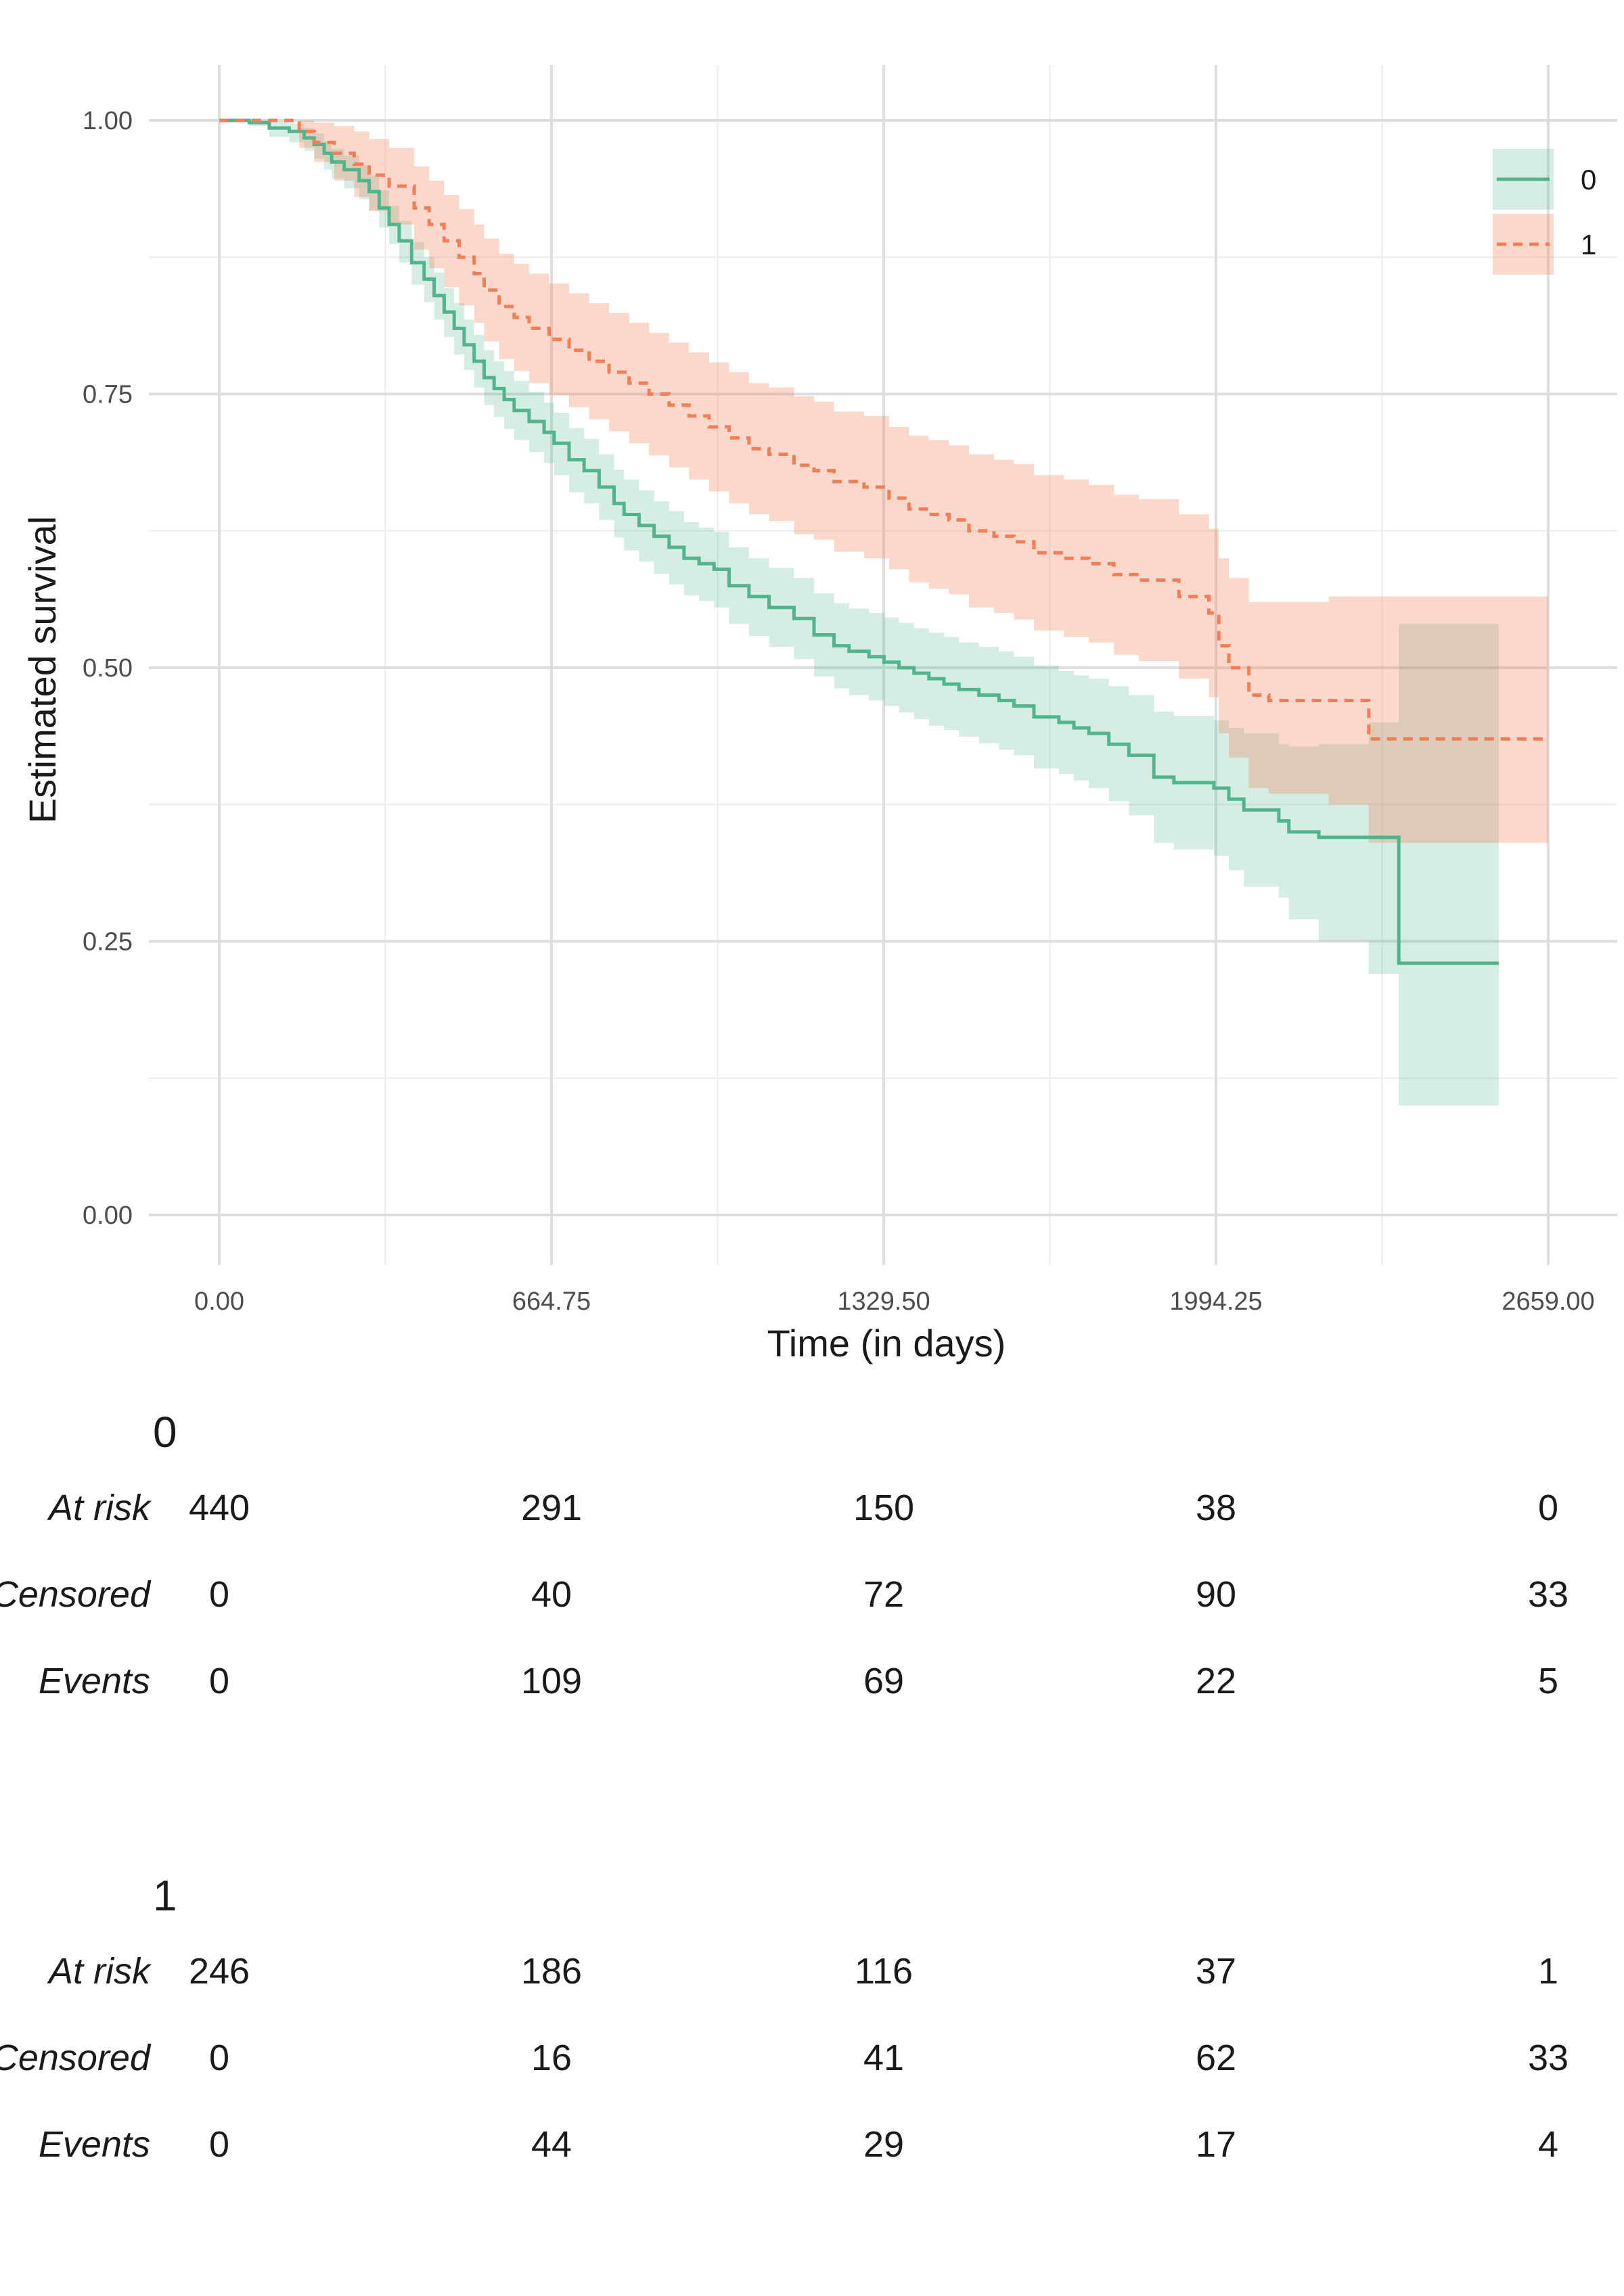 The image size is (1624, 2296). I want to click on x-tick-labels: 0.00 664.75 1329.50 1994.25 2659.00, so click(894, 1301).